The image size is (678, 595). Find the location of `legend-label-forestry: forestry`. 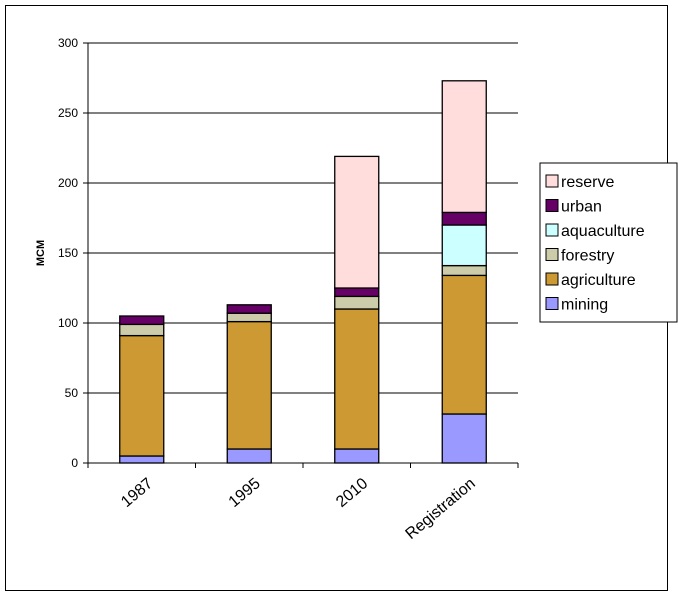

legend-label-forestry: forestry is located at coordinates (587, 256).